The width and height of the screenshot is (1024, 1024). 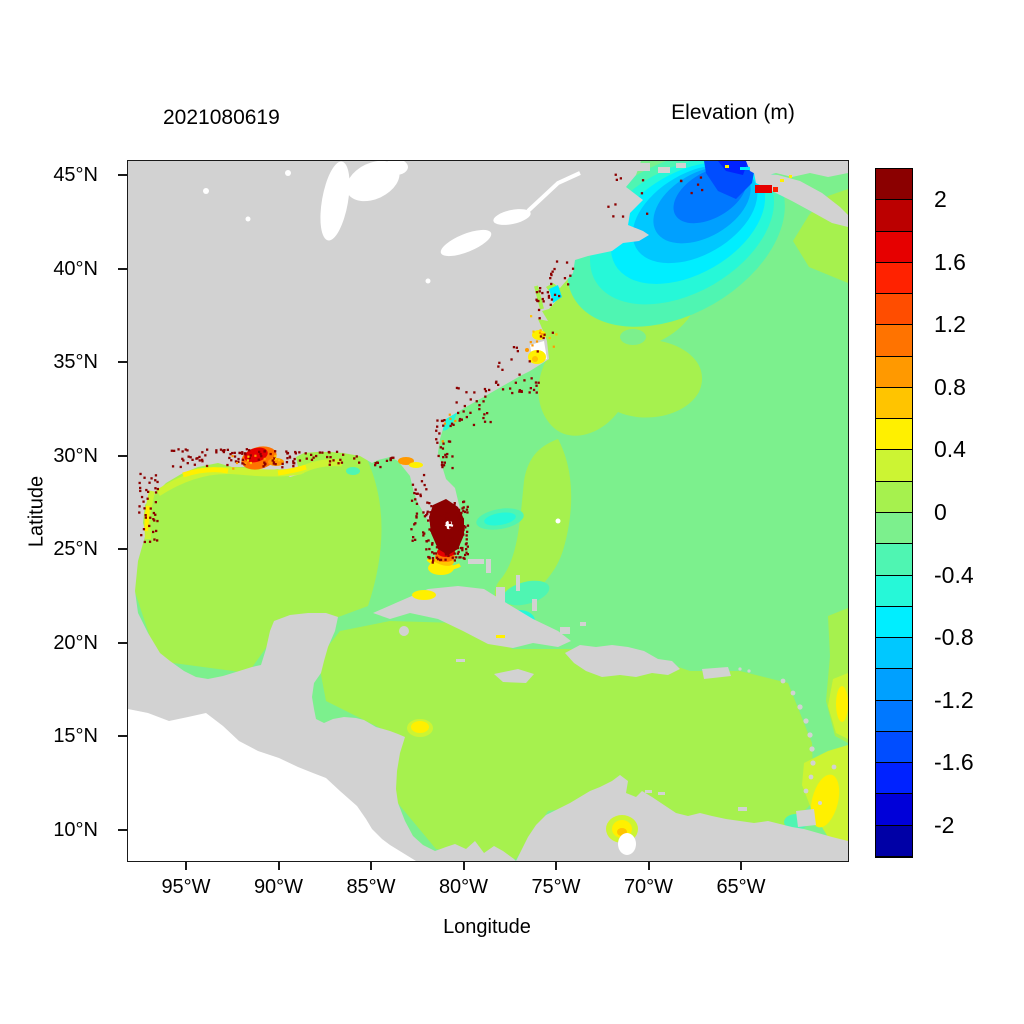 What do you see at coordinates (75, 268) in the screenshot?
I see `y-tick-label: 40°N` at bounding box center [75, 268].